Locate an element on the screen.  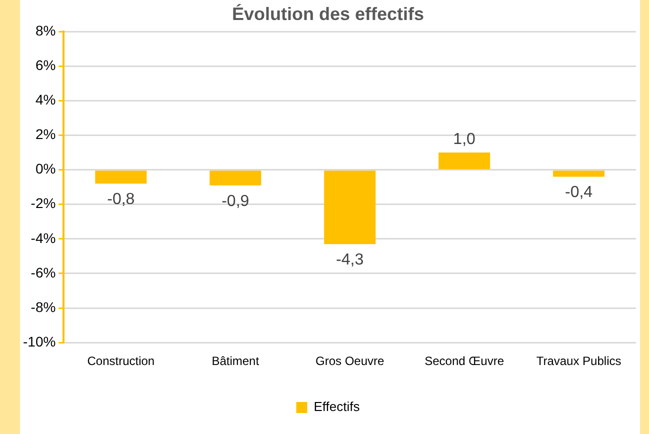
y-tick-label: 8% is located at coordinates (45, 30).